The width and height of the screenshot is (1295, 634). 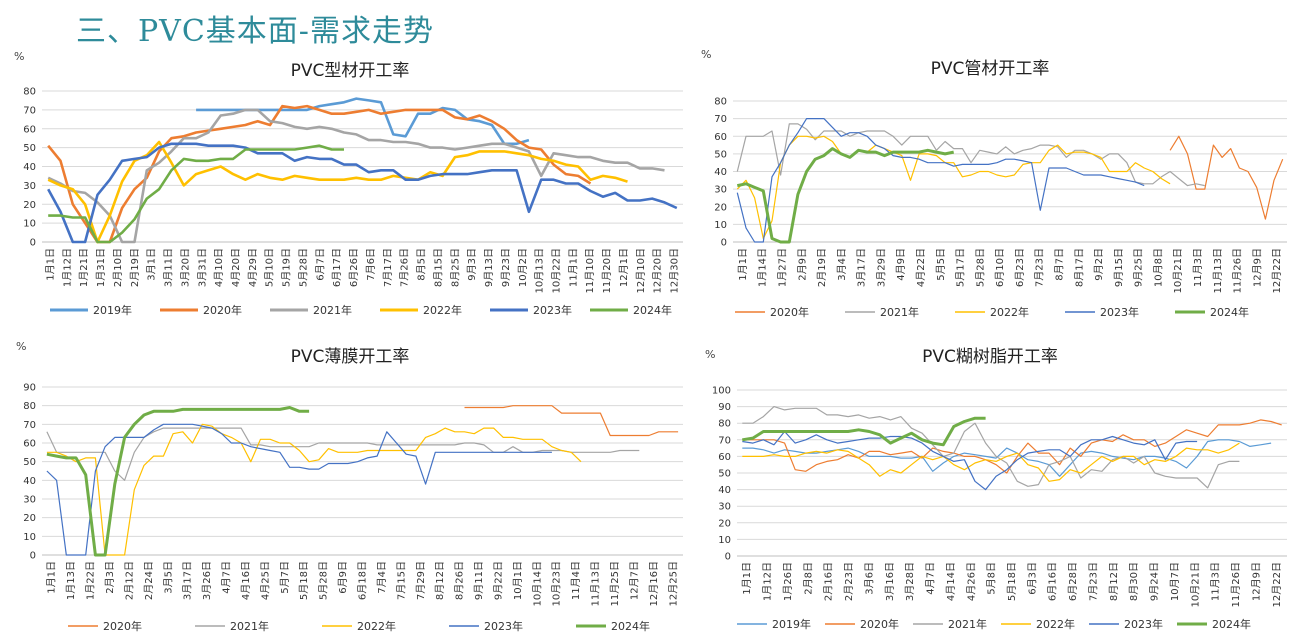 What do you see at coordinates (1119, 267) in the screenshot?
I see `x-tick-label: 9月15日` at bounding box center [1119, 267].